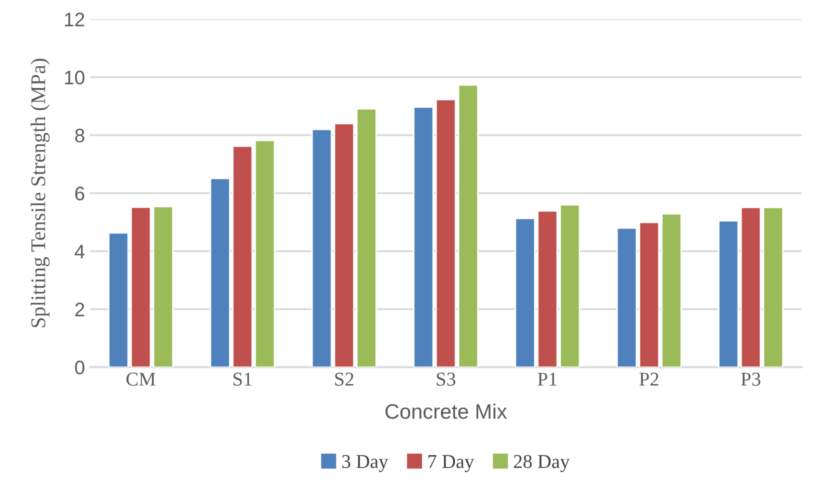 The width and height of the screenshot is (818, 480). Describe the element at coordinates (446, 379) in the screenshot. I see `x-tick-label: S3` at that location.